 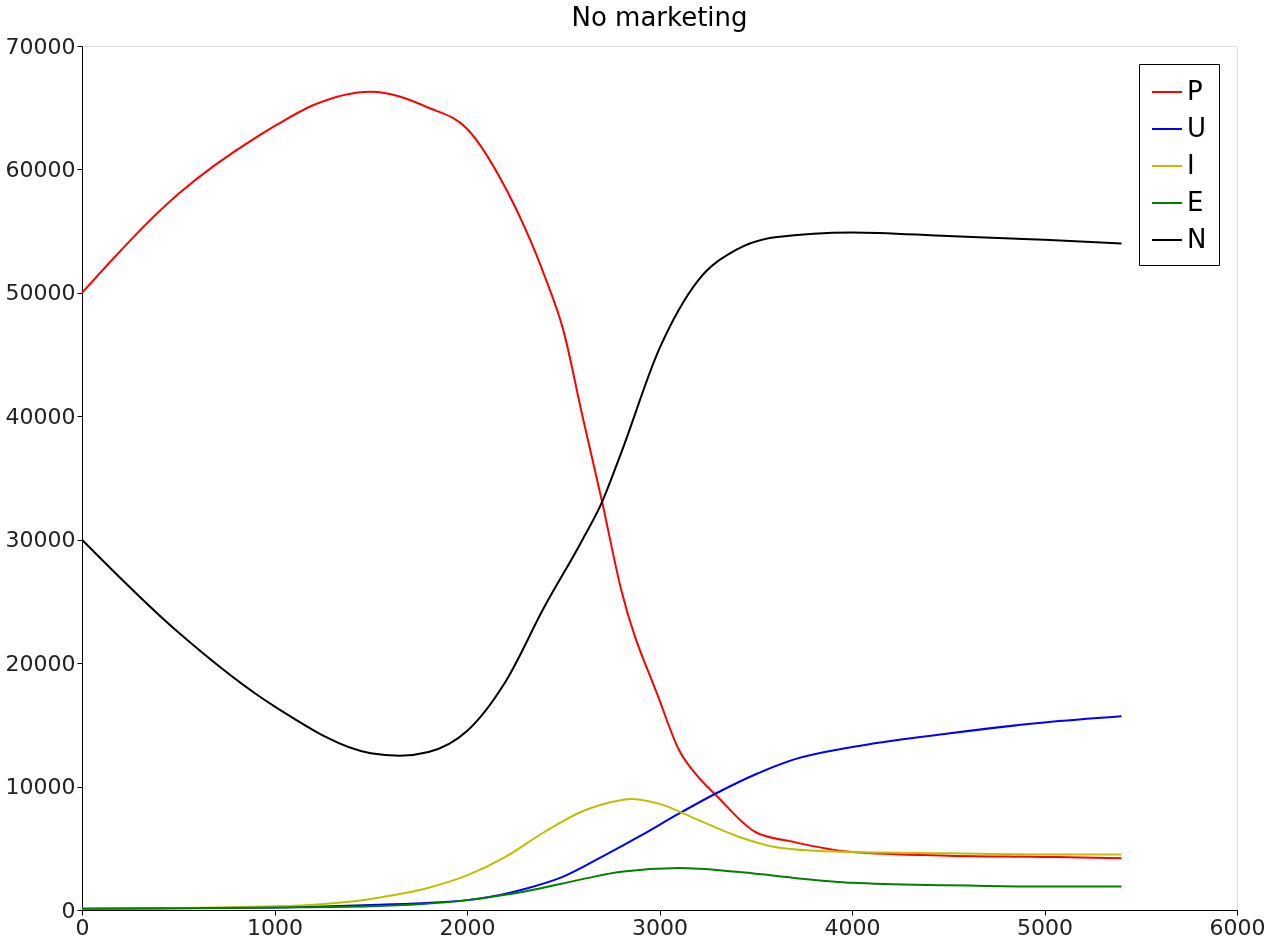 What do you see at coordinates (659, 17) in the screenshot?
I see `chart-title: No marketing` at bounding box center [659, 17].